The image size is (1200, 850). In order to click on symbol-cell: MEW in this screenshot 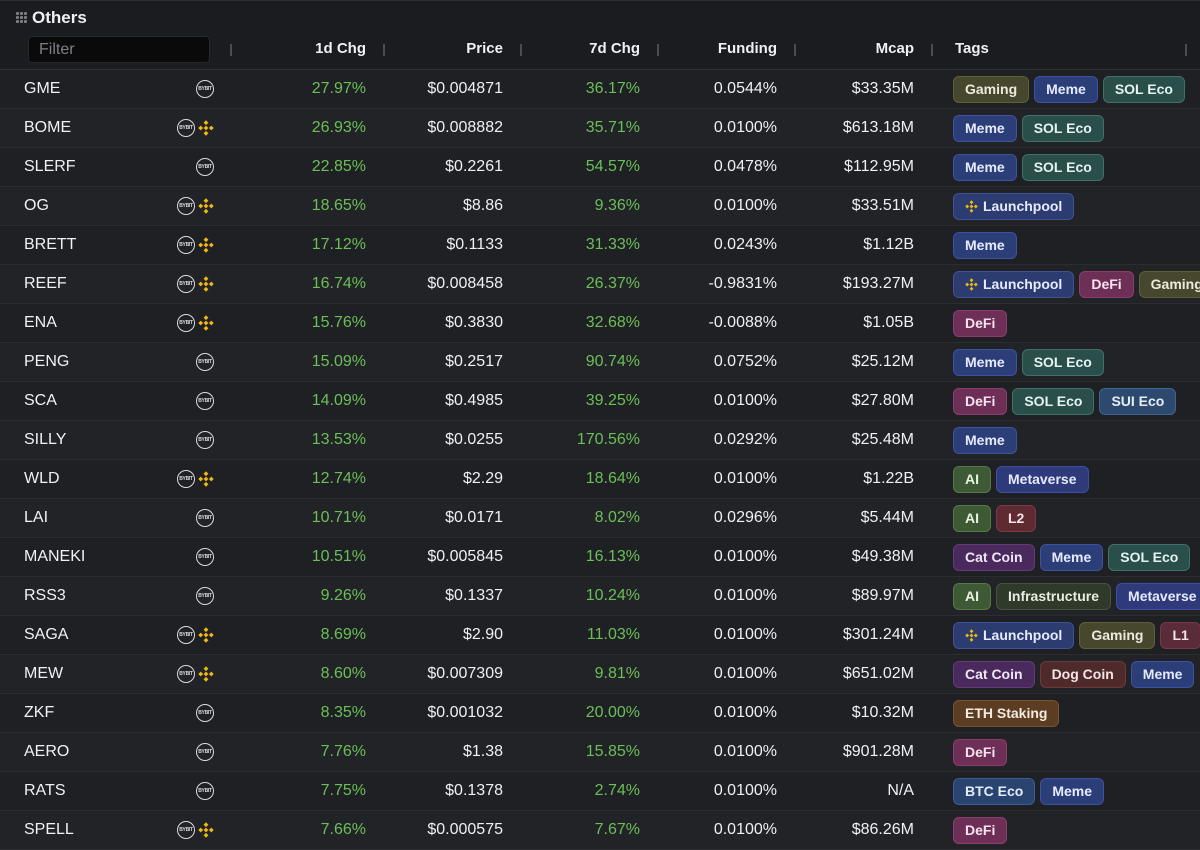, I will do `click(44, 673)`.